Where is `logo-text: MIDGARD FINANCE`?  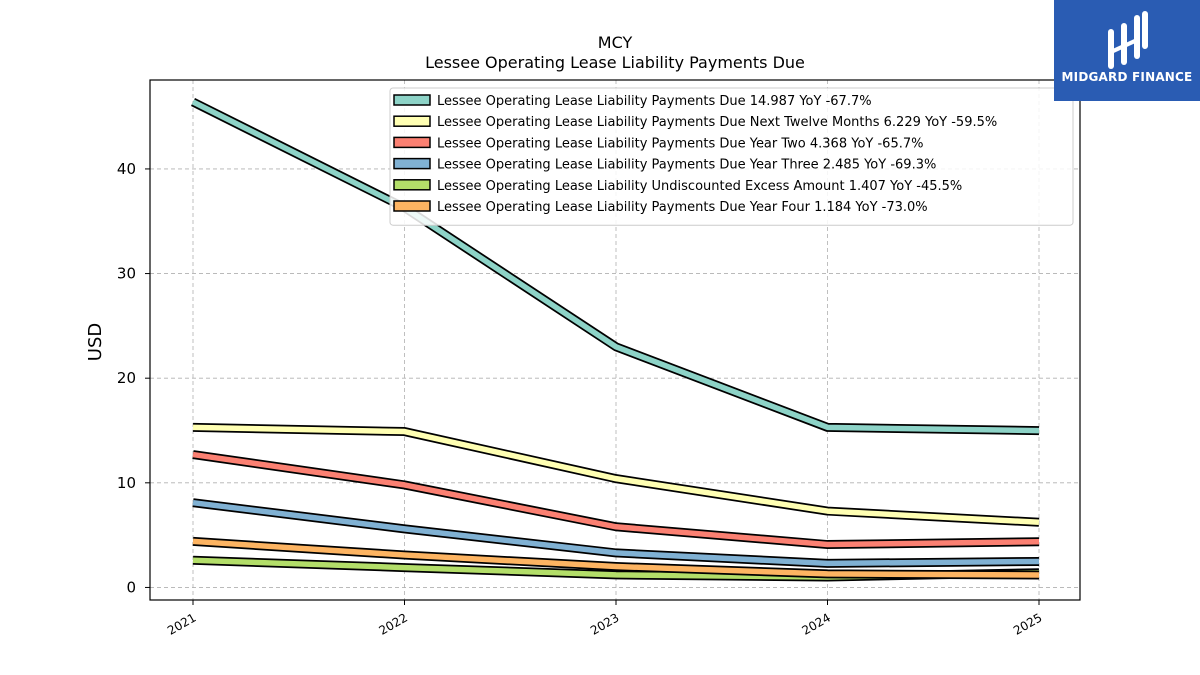 logo-text: MIDGARD FINANCE is located at coordinates (1127, 77).